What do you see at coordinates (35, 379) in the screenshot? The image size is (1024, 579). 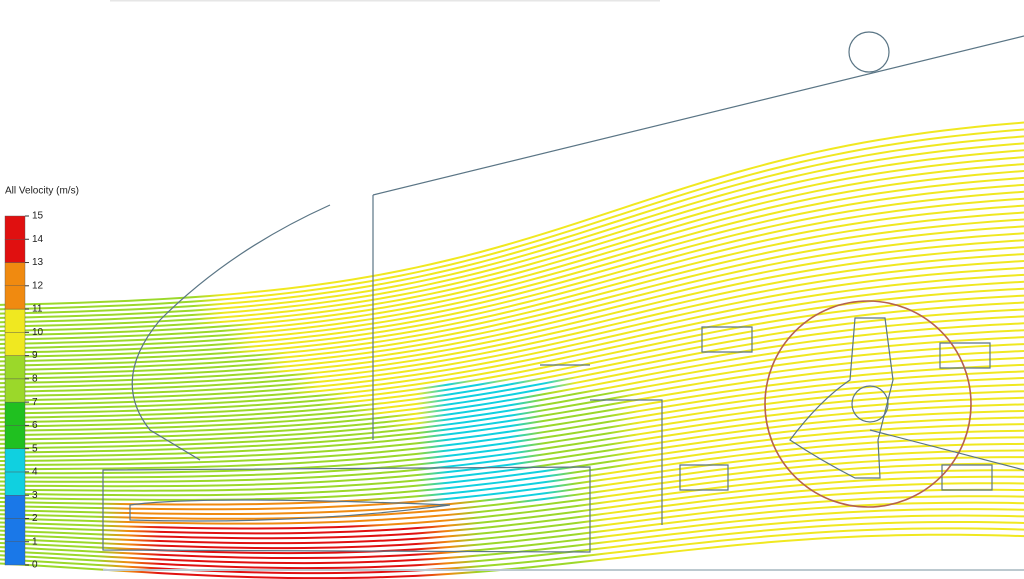 I see `legend-tick-label: 8` at bounding box center [35, 379].